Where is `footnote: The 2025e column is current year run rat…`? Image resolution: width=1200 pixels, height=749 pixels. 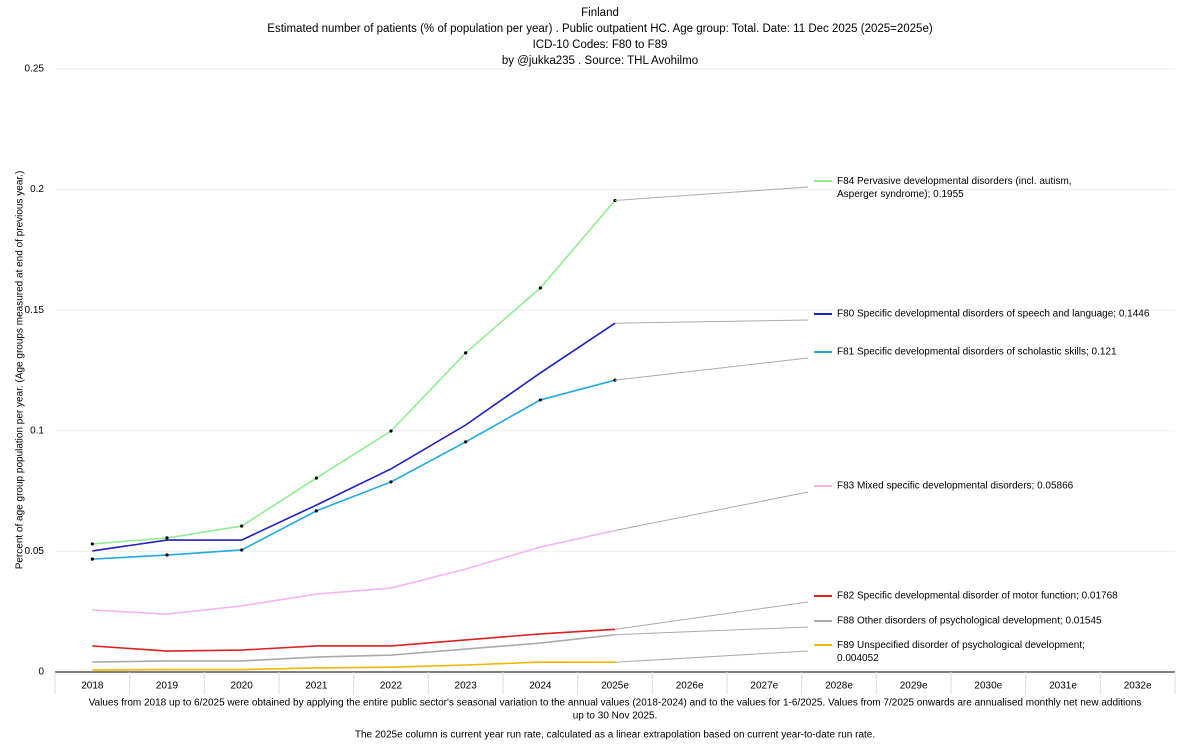
footnote: The 2025e column is current year run rat… is located at coordinates (615, 735).